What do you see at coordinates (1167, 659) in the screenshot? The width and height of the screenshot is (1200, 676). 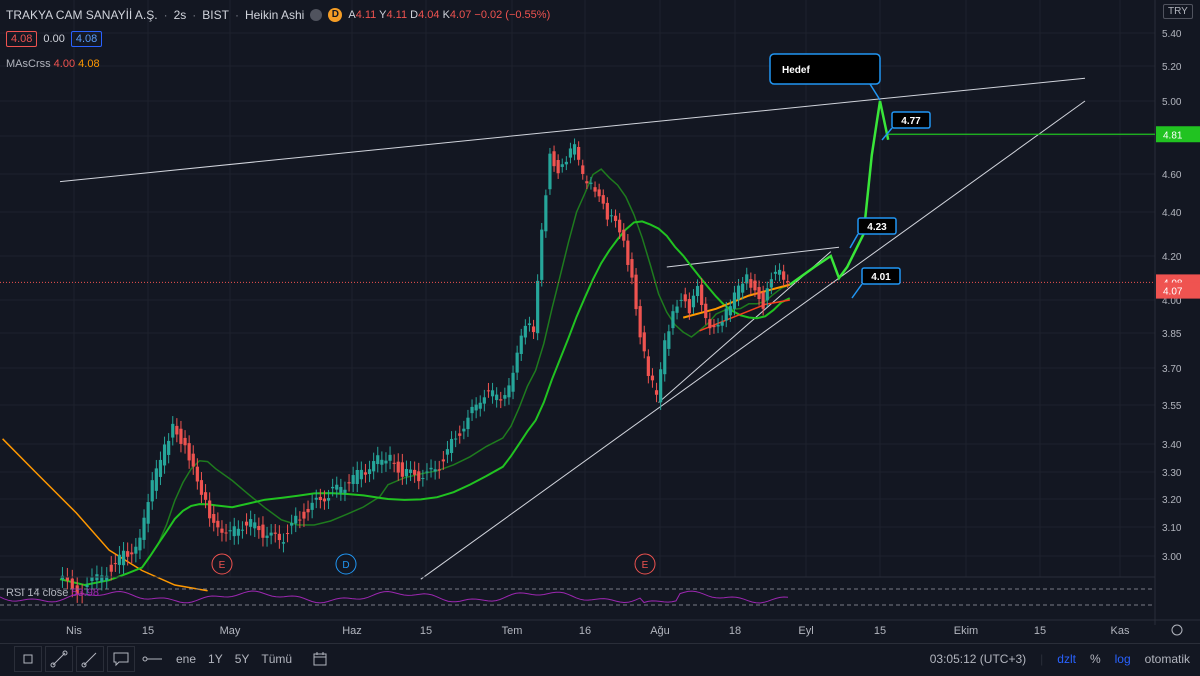 I see `auto-toggle: otomatik` at bounding box center [1167, 659].